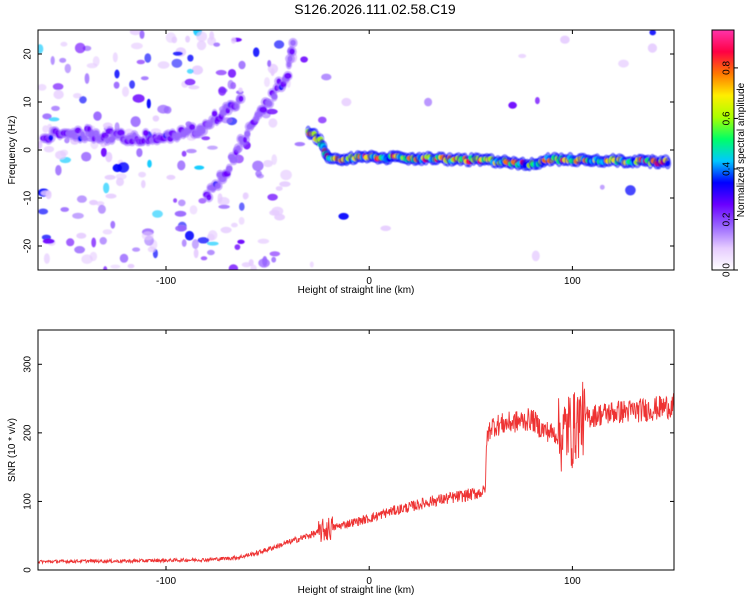 The width and height of the screenshot is (750, 600). Describe the element at coordinates (572, 581) in the screenshot. I see `snr-x-tick-label: 100` at that location.